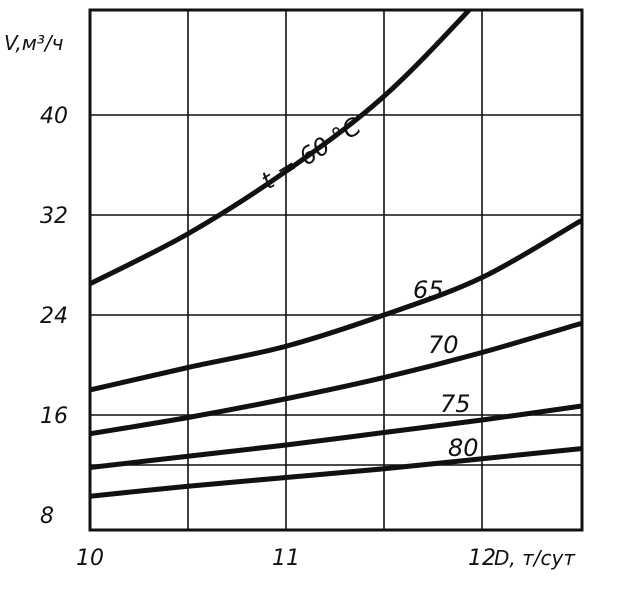 This screenshot has height=592, width=636. I want to click on series-label-4: 80, so click(463, 448).